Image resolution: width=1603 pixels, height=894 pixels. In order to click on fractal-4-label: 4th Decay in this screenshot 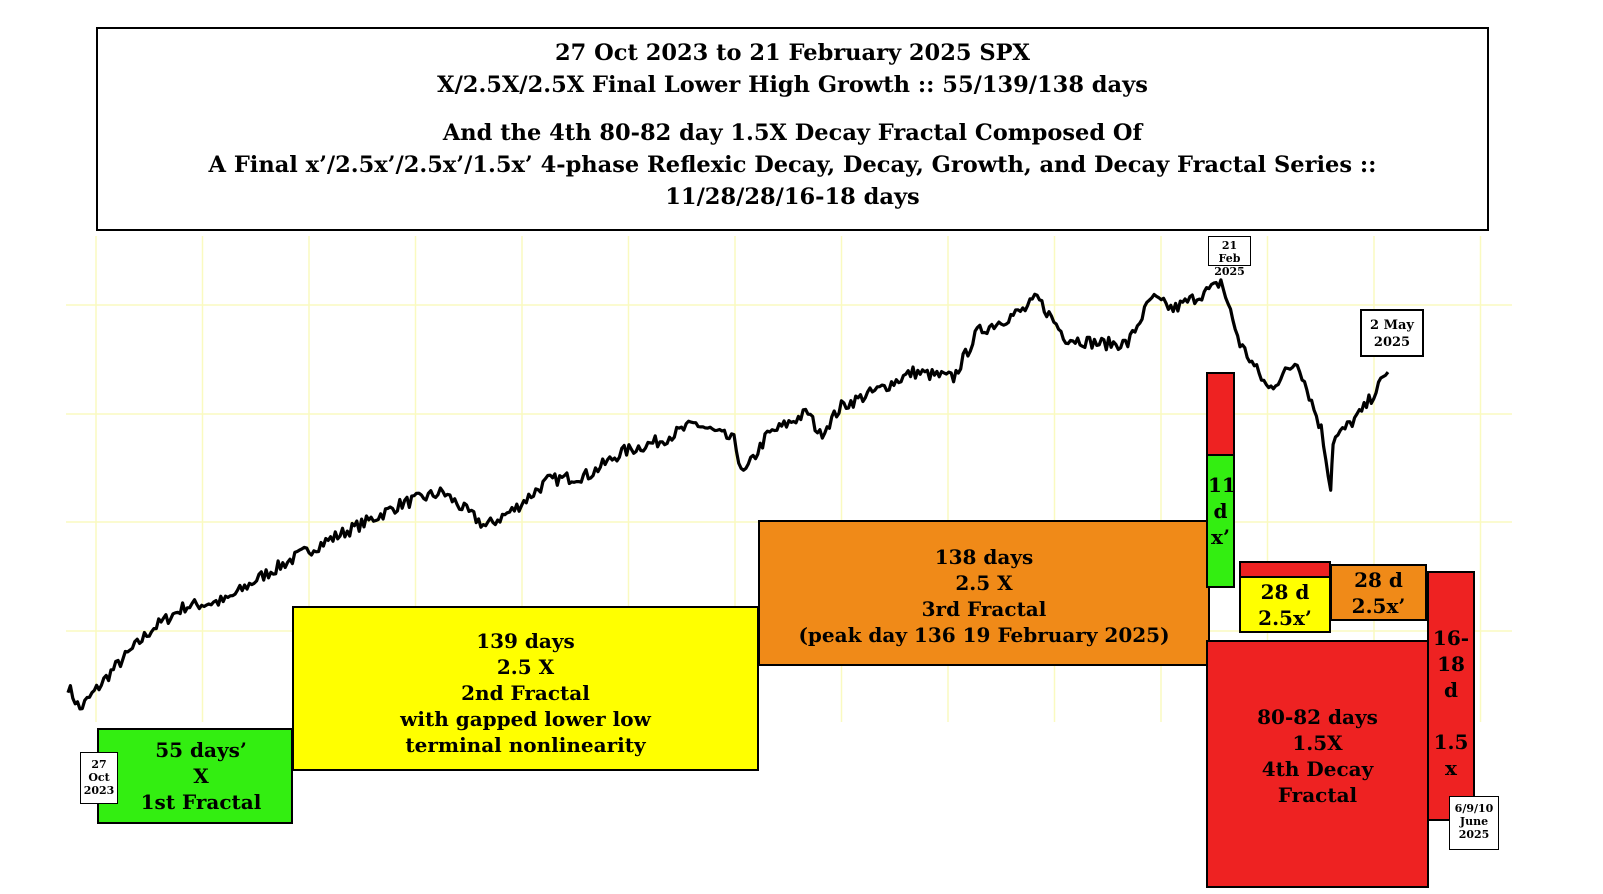, I will do `click(1317, 769)`.